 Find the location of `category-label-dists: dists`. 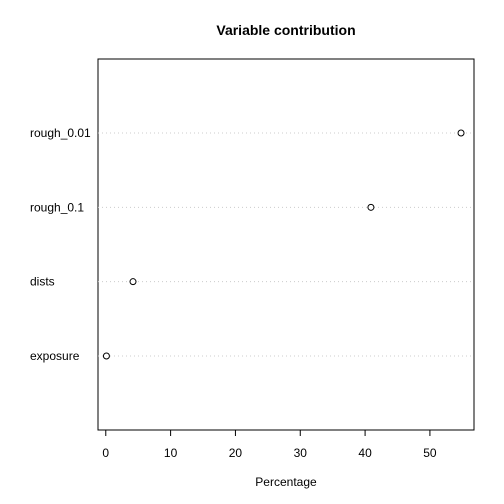

category-label-dists: dists is located at coordinates (42, 282).